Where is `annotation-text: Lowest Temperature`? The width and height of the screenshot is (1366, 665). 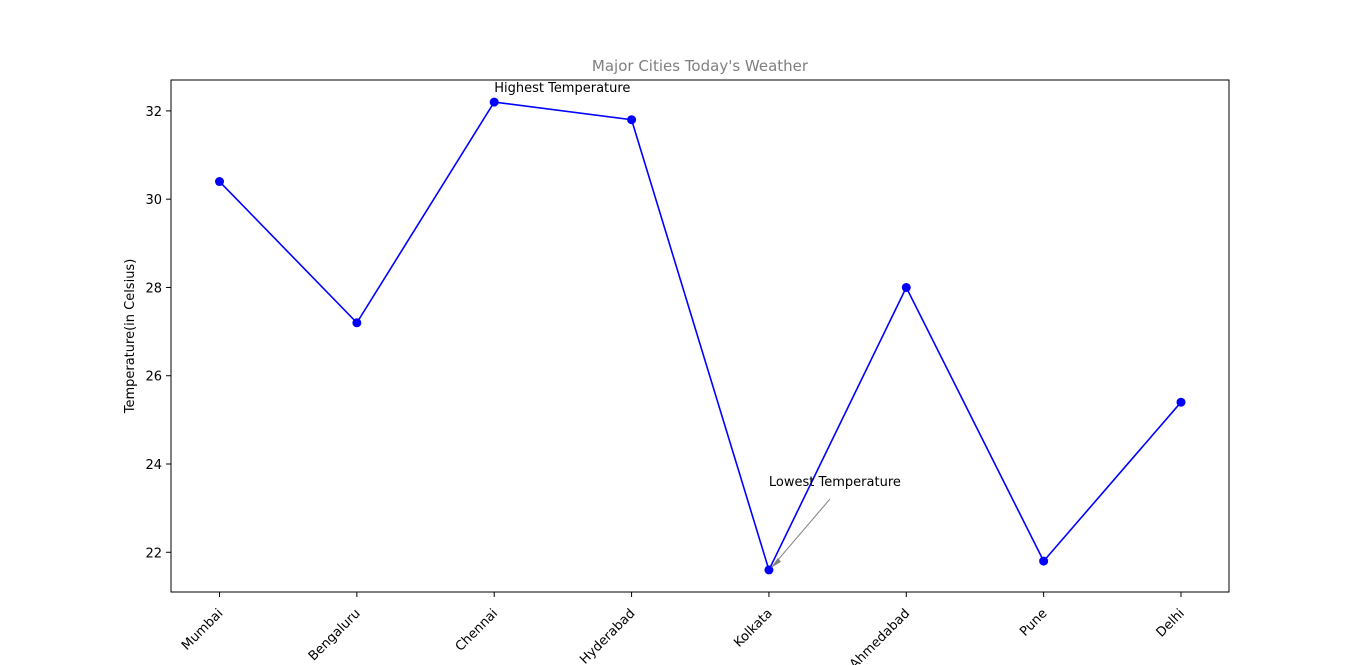
annotation-text: Lowest Temperature is located at coordinates (835, 482).